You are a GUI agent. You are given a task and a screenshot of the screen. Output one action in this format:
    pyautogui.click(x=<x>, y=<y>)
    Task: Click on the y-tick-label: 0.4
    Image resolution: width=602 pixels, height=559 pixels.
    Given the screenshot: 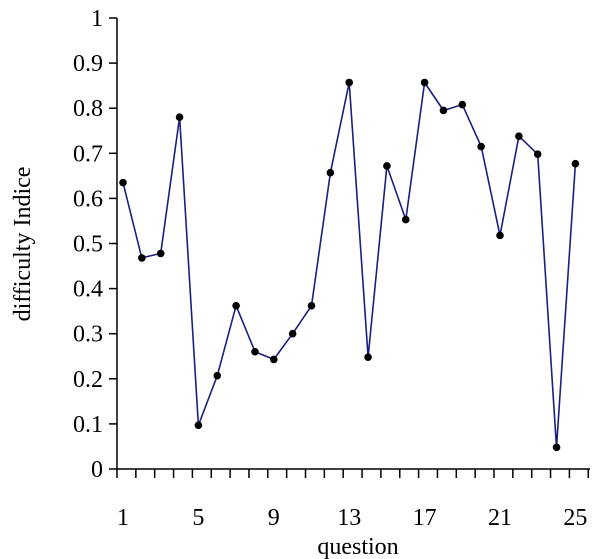 What is the action you would take?
    pyautogui.click(x=88, y=290)
    